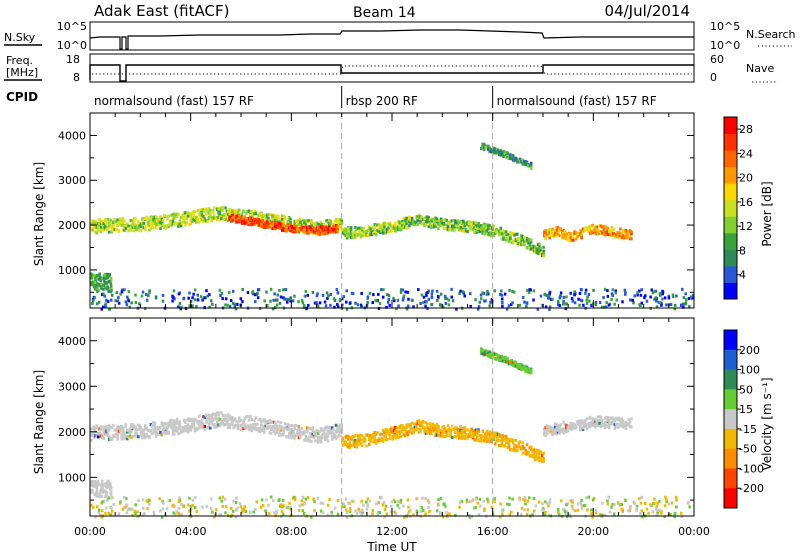 Image resolution: width=800 pixels, height=554 pixels. I want to click on beam-title: Beam 14, so click(384, 13).